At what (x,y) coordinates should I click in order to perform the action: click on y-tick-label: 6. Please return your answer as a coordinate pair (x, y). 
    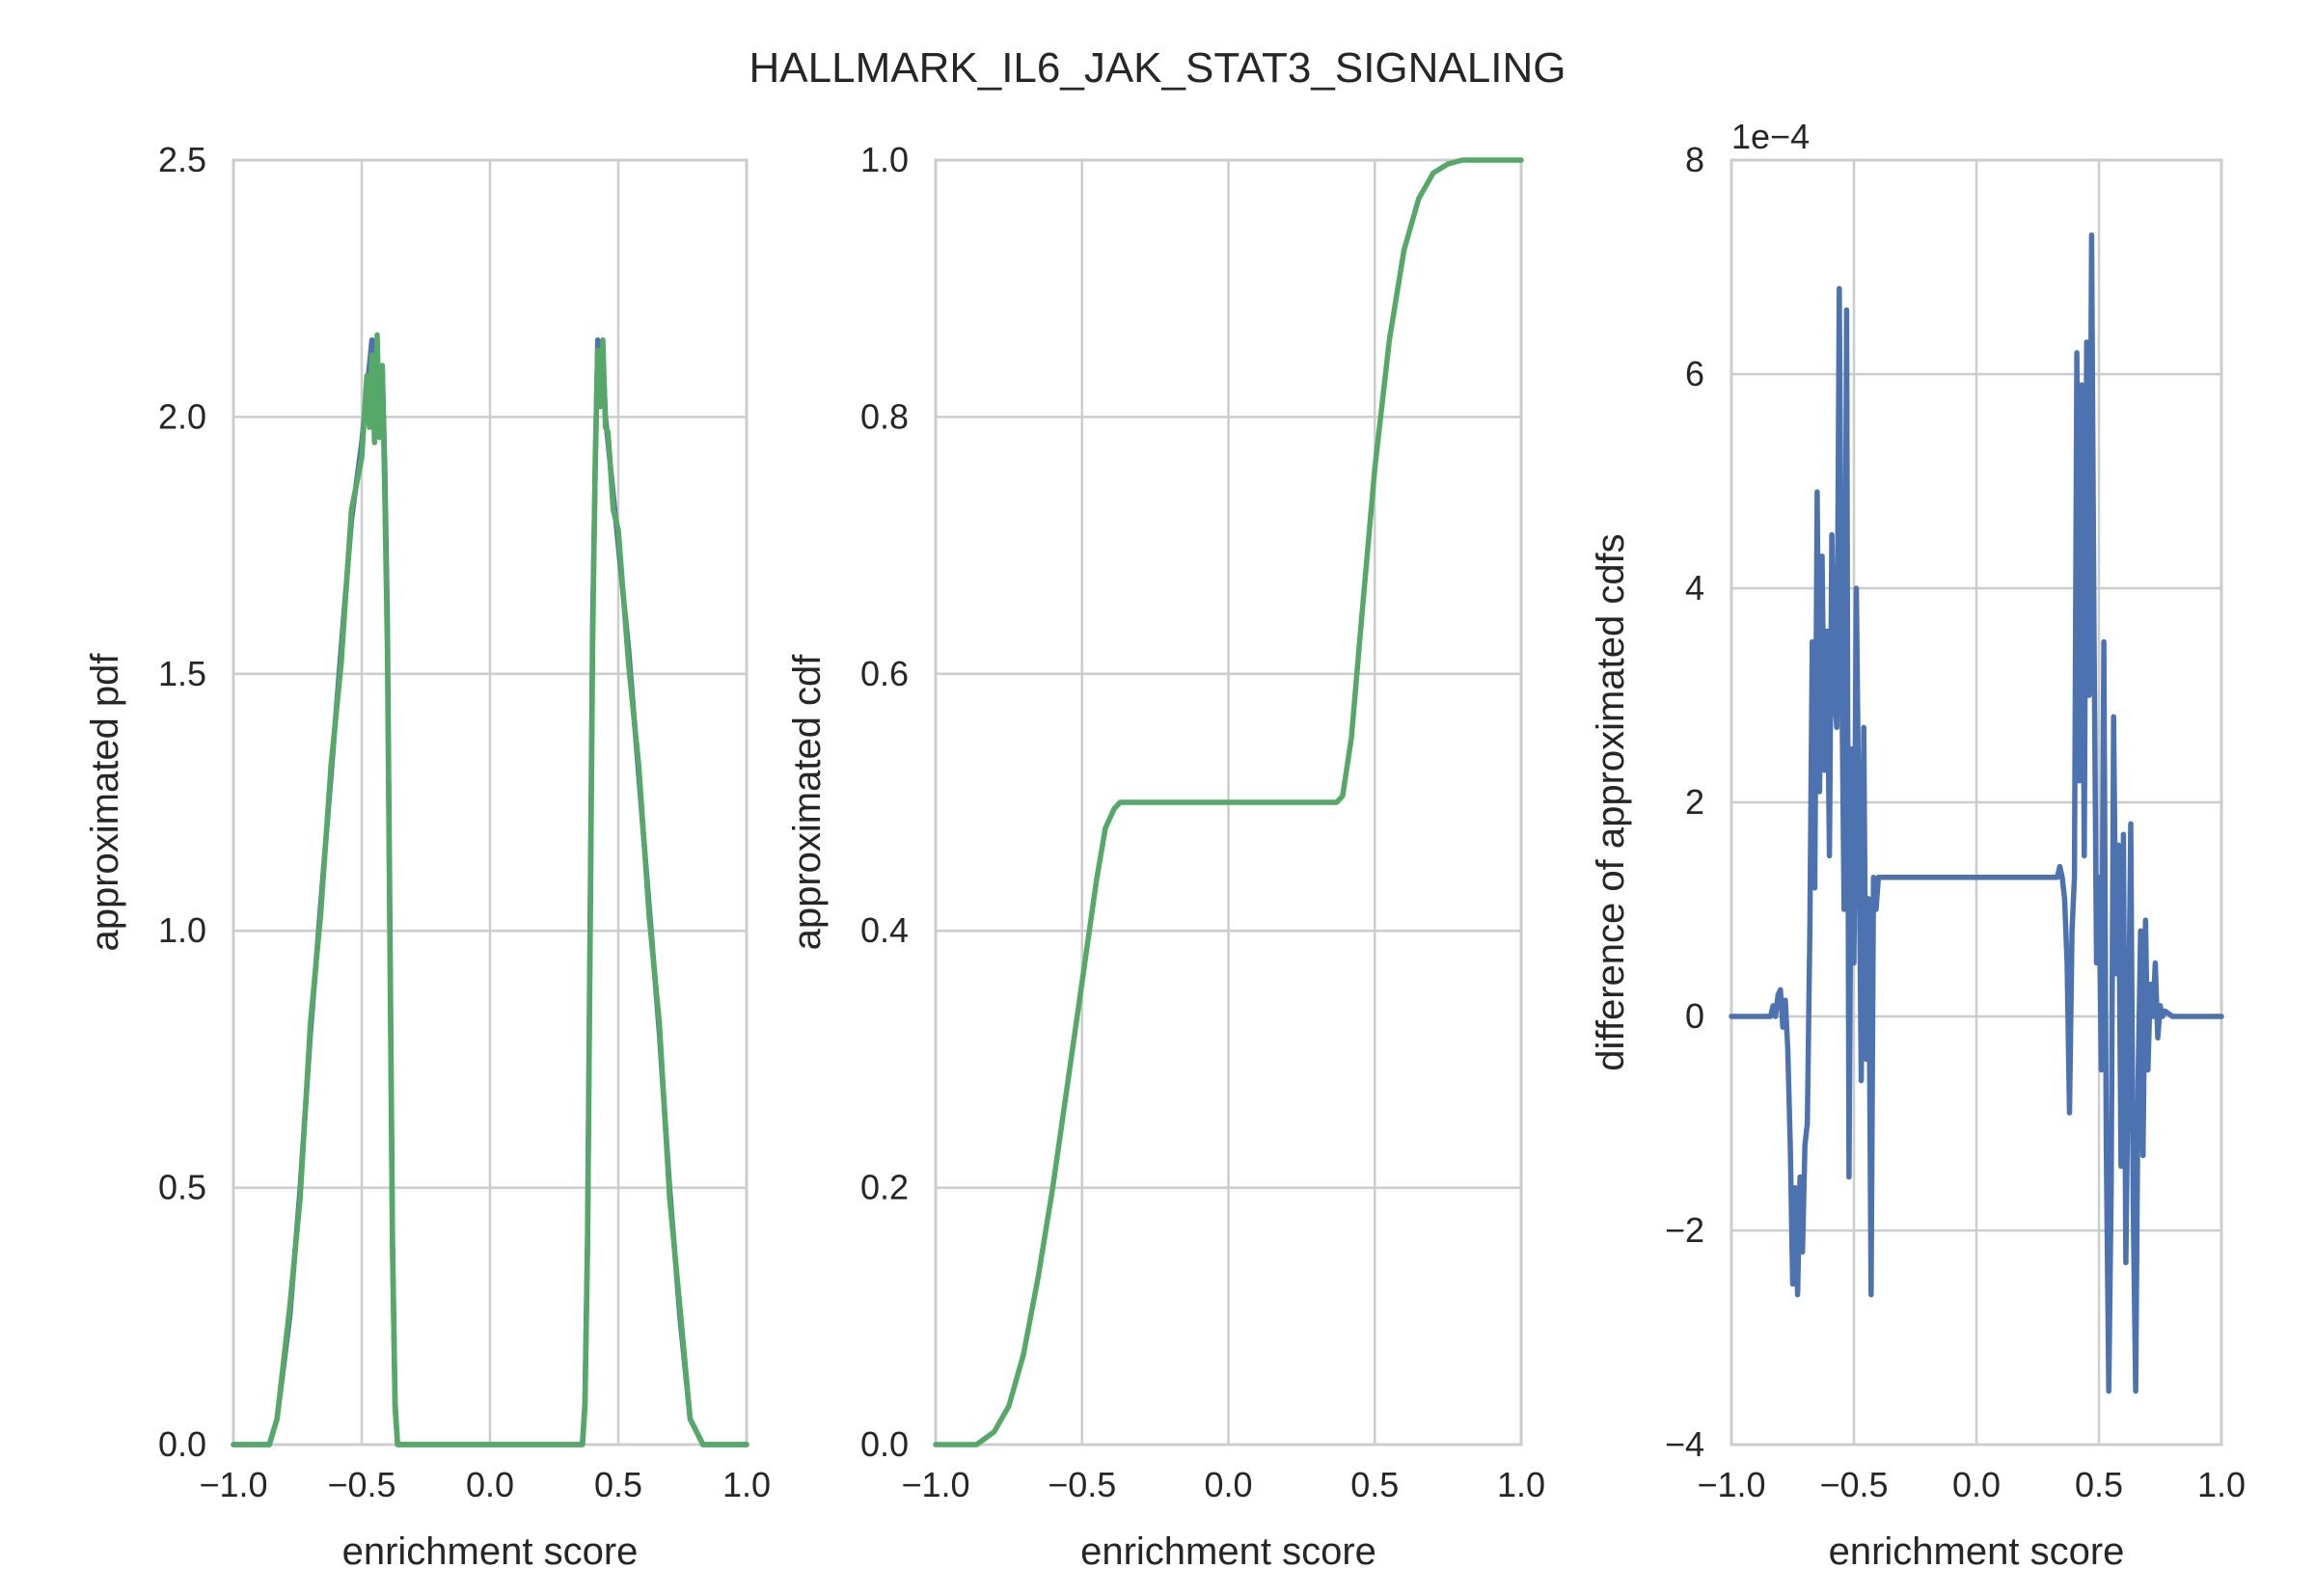
    Looking at the image, I should click on (1695, 374).